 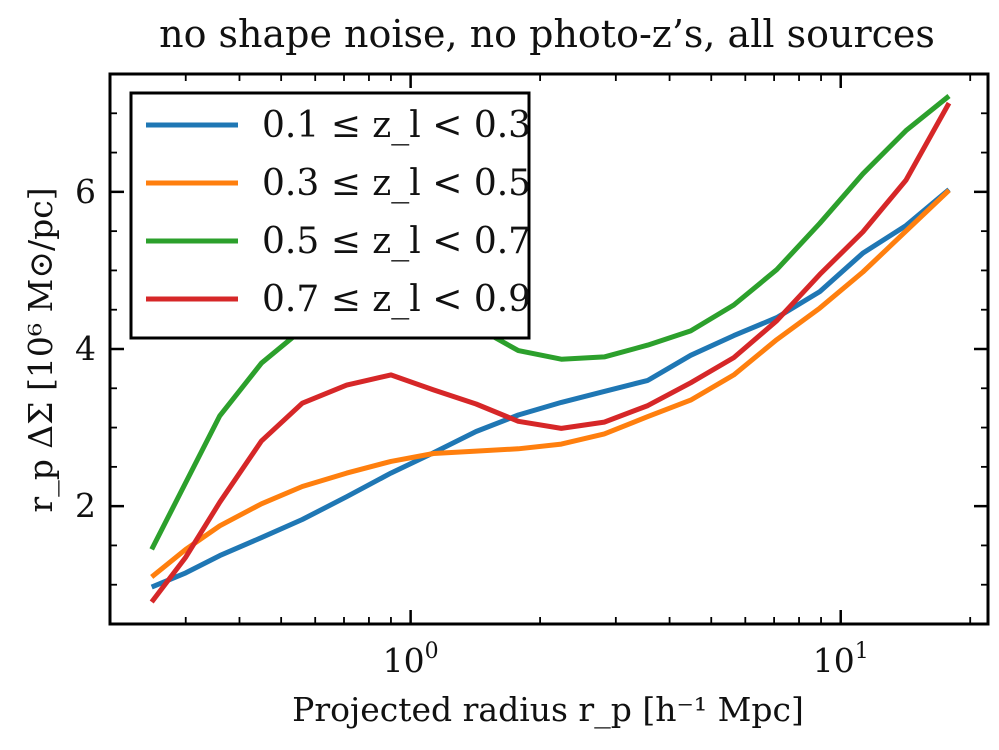 I want to click on legend-label-1: 0.1 ≤ z_l < 0.3, so click(x=396, y=125).